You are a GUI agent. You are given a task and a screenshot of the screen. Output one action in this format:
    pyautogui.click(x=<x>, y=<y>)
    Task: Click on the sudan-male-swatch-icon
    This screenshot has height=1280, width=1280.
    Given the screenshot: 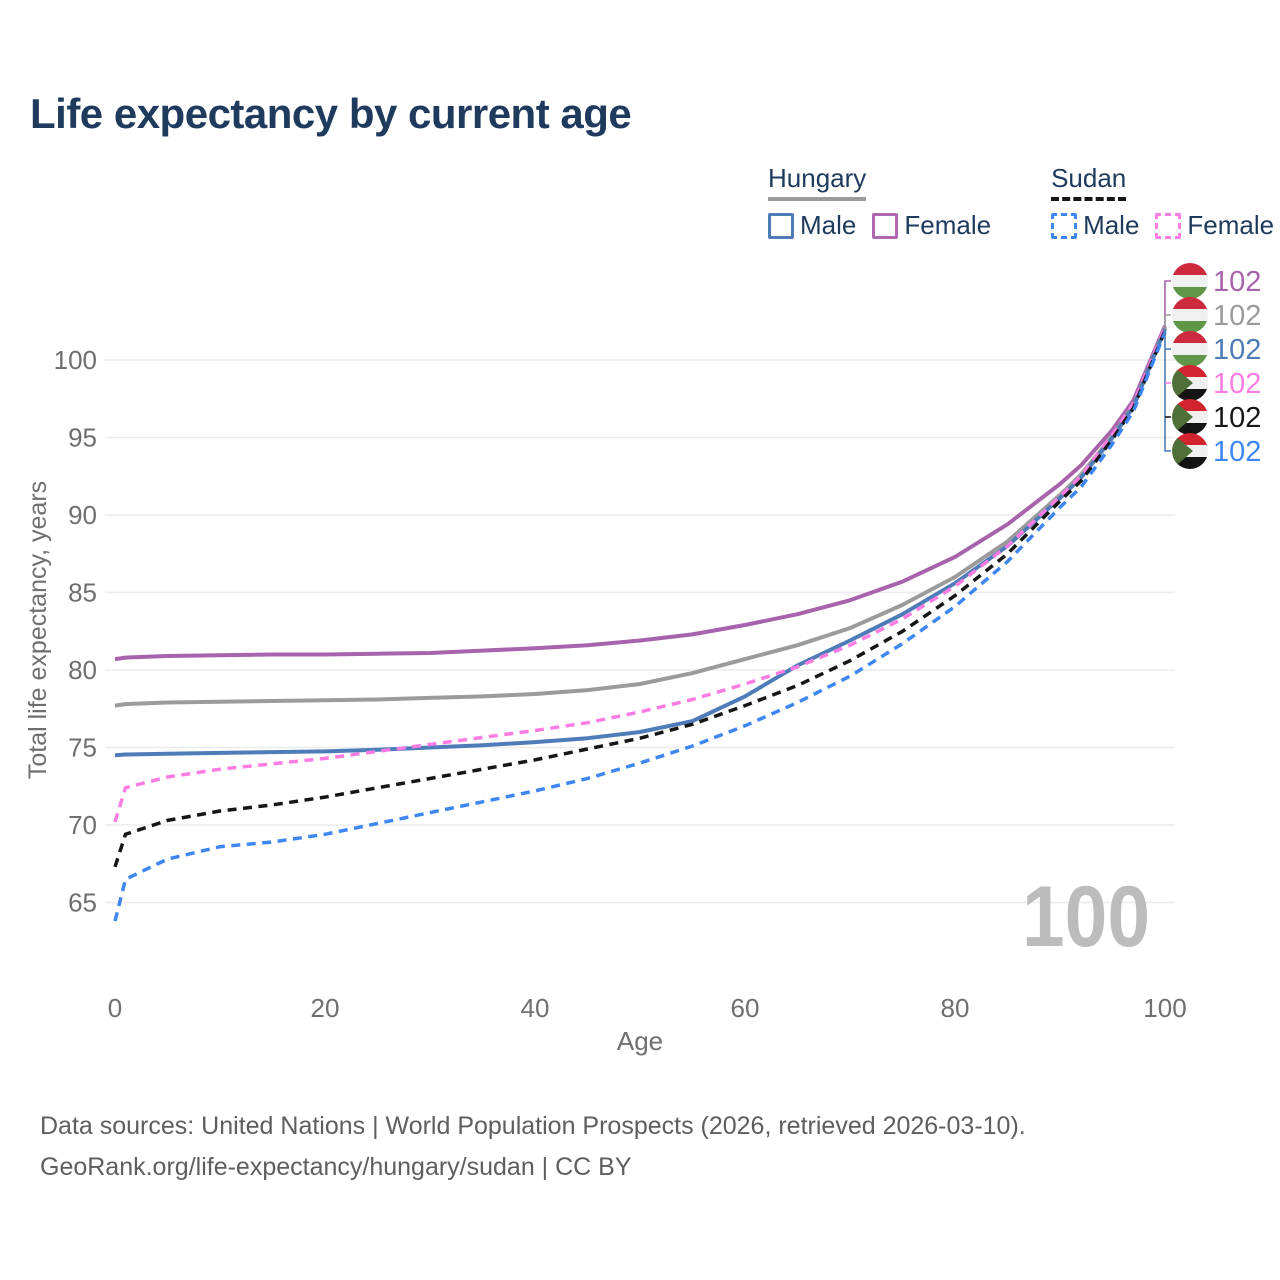 What is the action you would take?
    pyautogui.click(x=1064, y=225)
    